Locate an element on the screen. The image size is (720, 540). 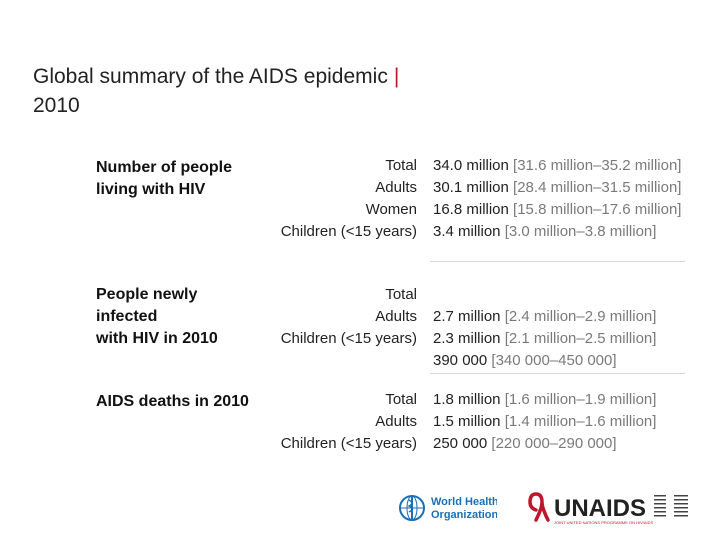
category-label: Women is located at coordinates (391, 209).